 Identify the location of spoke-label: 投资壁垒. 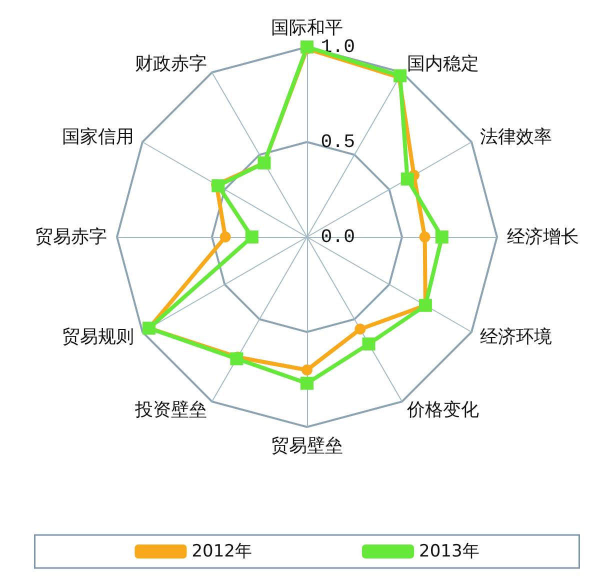
(170, 410).